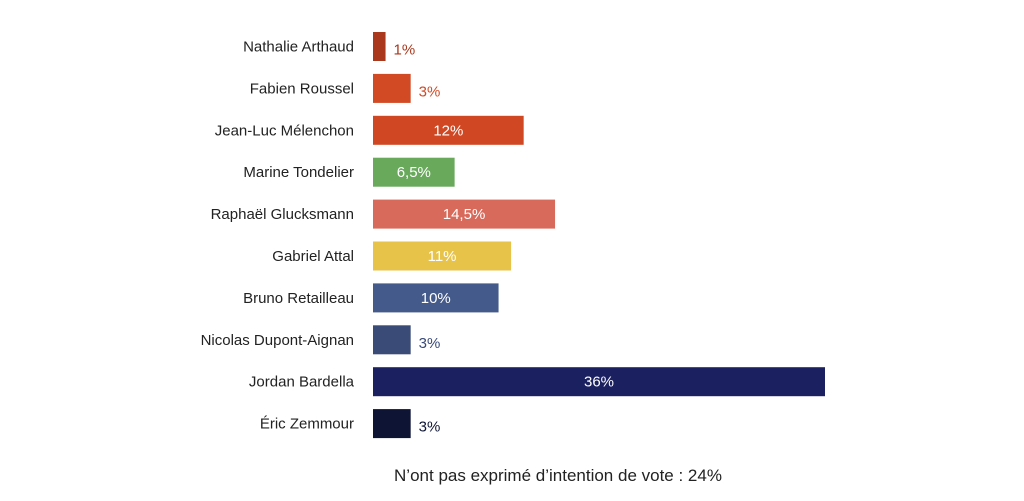 This screenshot has width=1024, height=501. I want to click on category-label: Nathalie Arthaud, so click(298, 47).